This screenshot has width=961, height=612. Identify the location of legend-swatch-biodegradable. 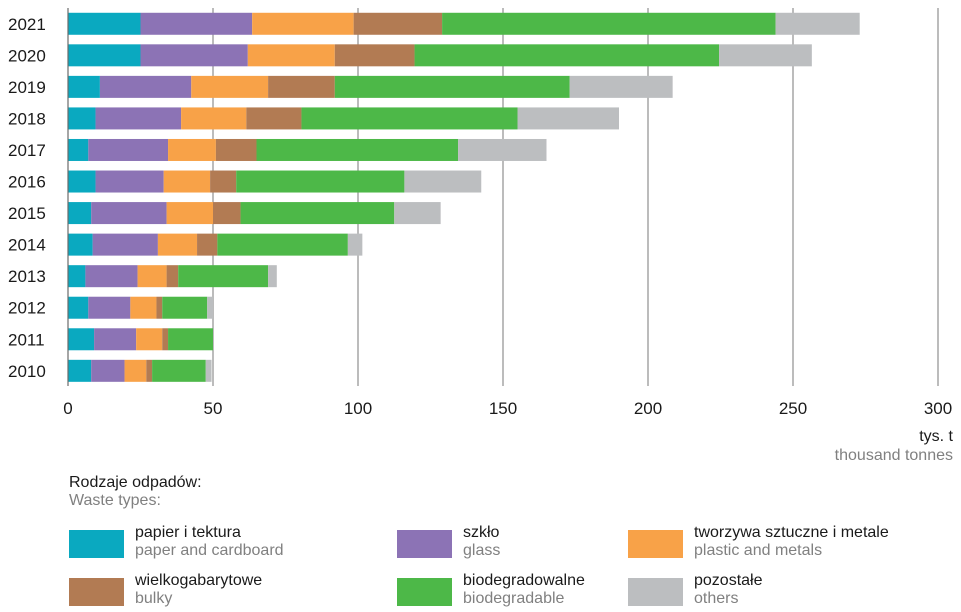
(424, 592).